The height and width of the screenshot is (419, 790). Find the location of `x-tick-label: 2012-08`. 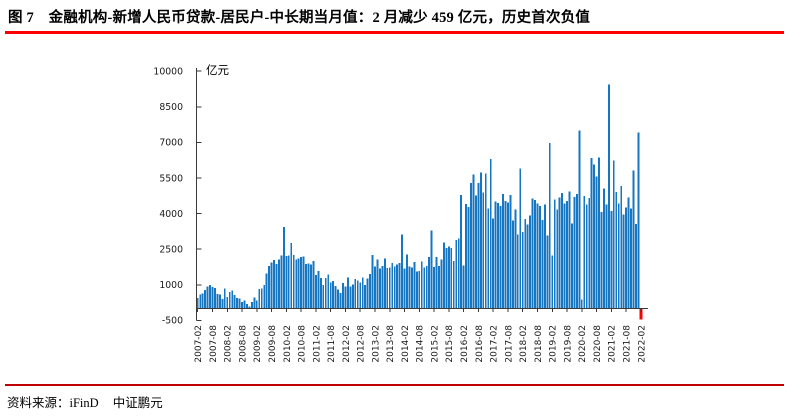

x-tick-label: 2012-08 is located at coordinates (362, 344).